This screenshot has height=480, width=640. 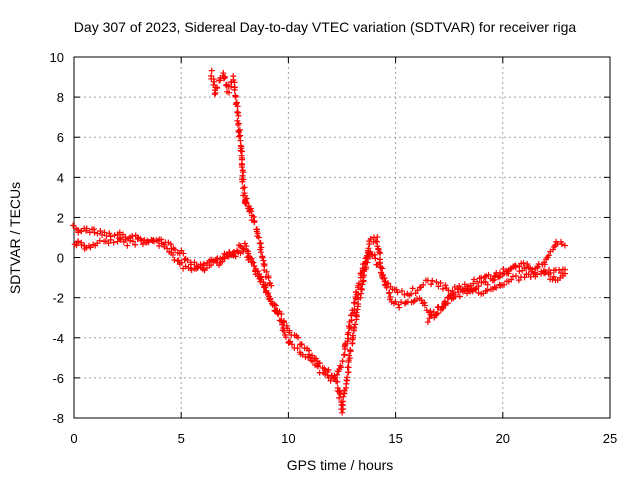 I want to click on y-tick-label: 2, so click(x=60, y=217).